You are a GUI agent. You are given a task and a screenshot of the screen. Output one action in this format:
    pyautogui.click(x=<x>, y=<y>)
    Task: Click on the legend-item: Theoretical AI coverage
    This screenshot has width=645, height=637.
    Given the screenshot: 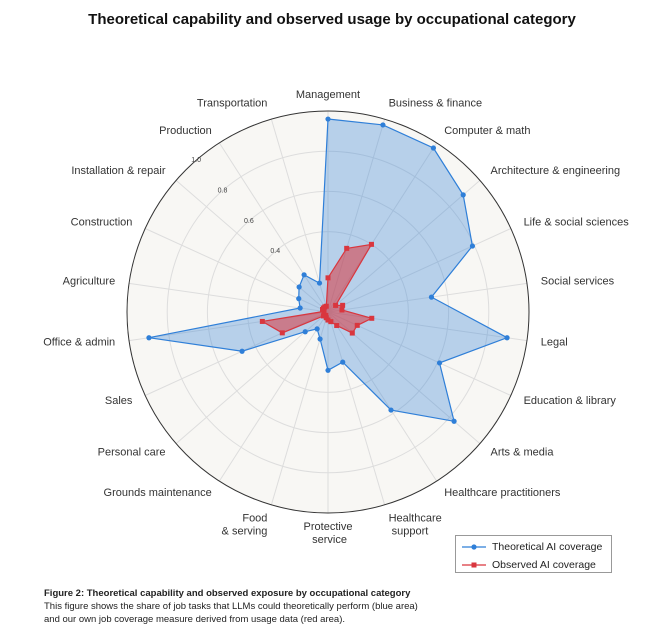 What is the action you would take?
    pyautogui.click(x=536, y=546)
    